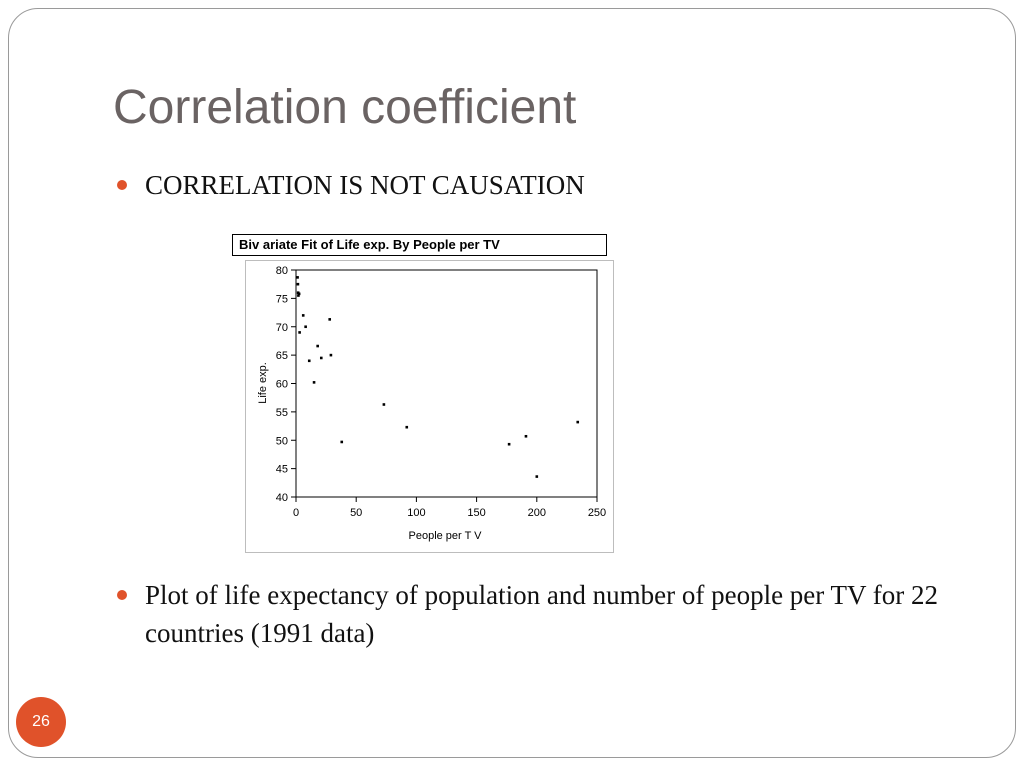 The image size is (1024, 768). Describe the element at coordinates (282, 356) in the screenshot. I see `y-tick-label: 65` at that location.